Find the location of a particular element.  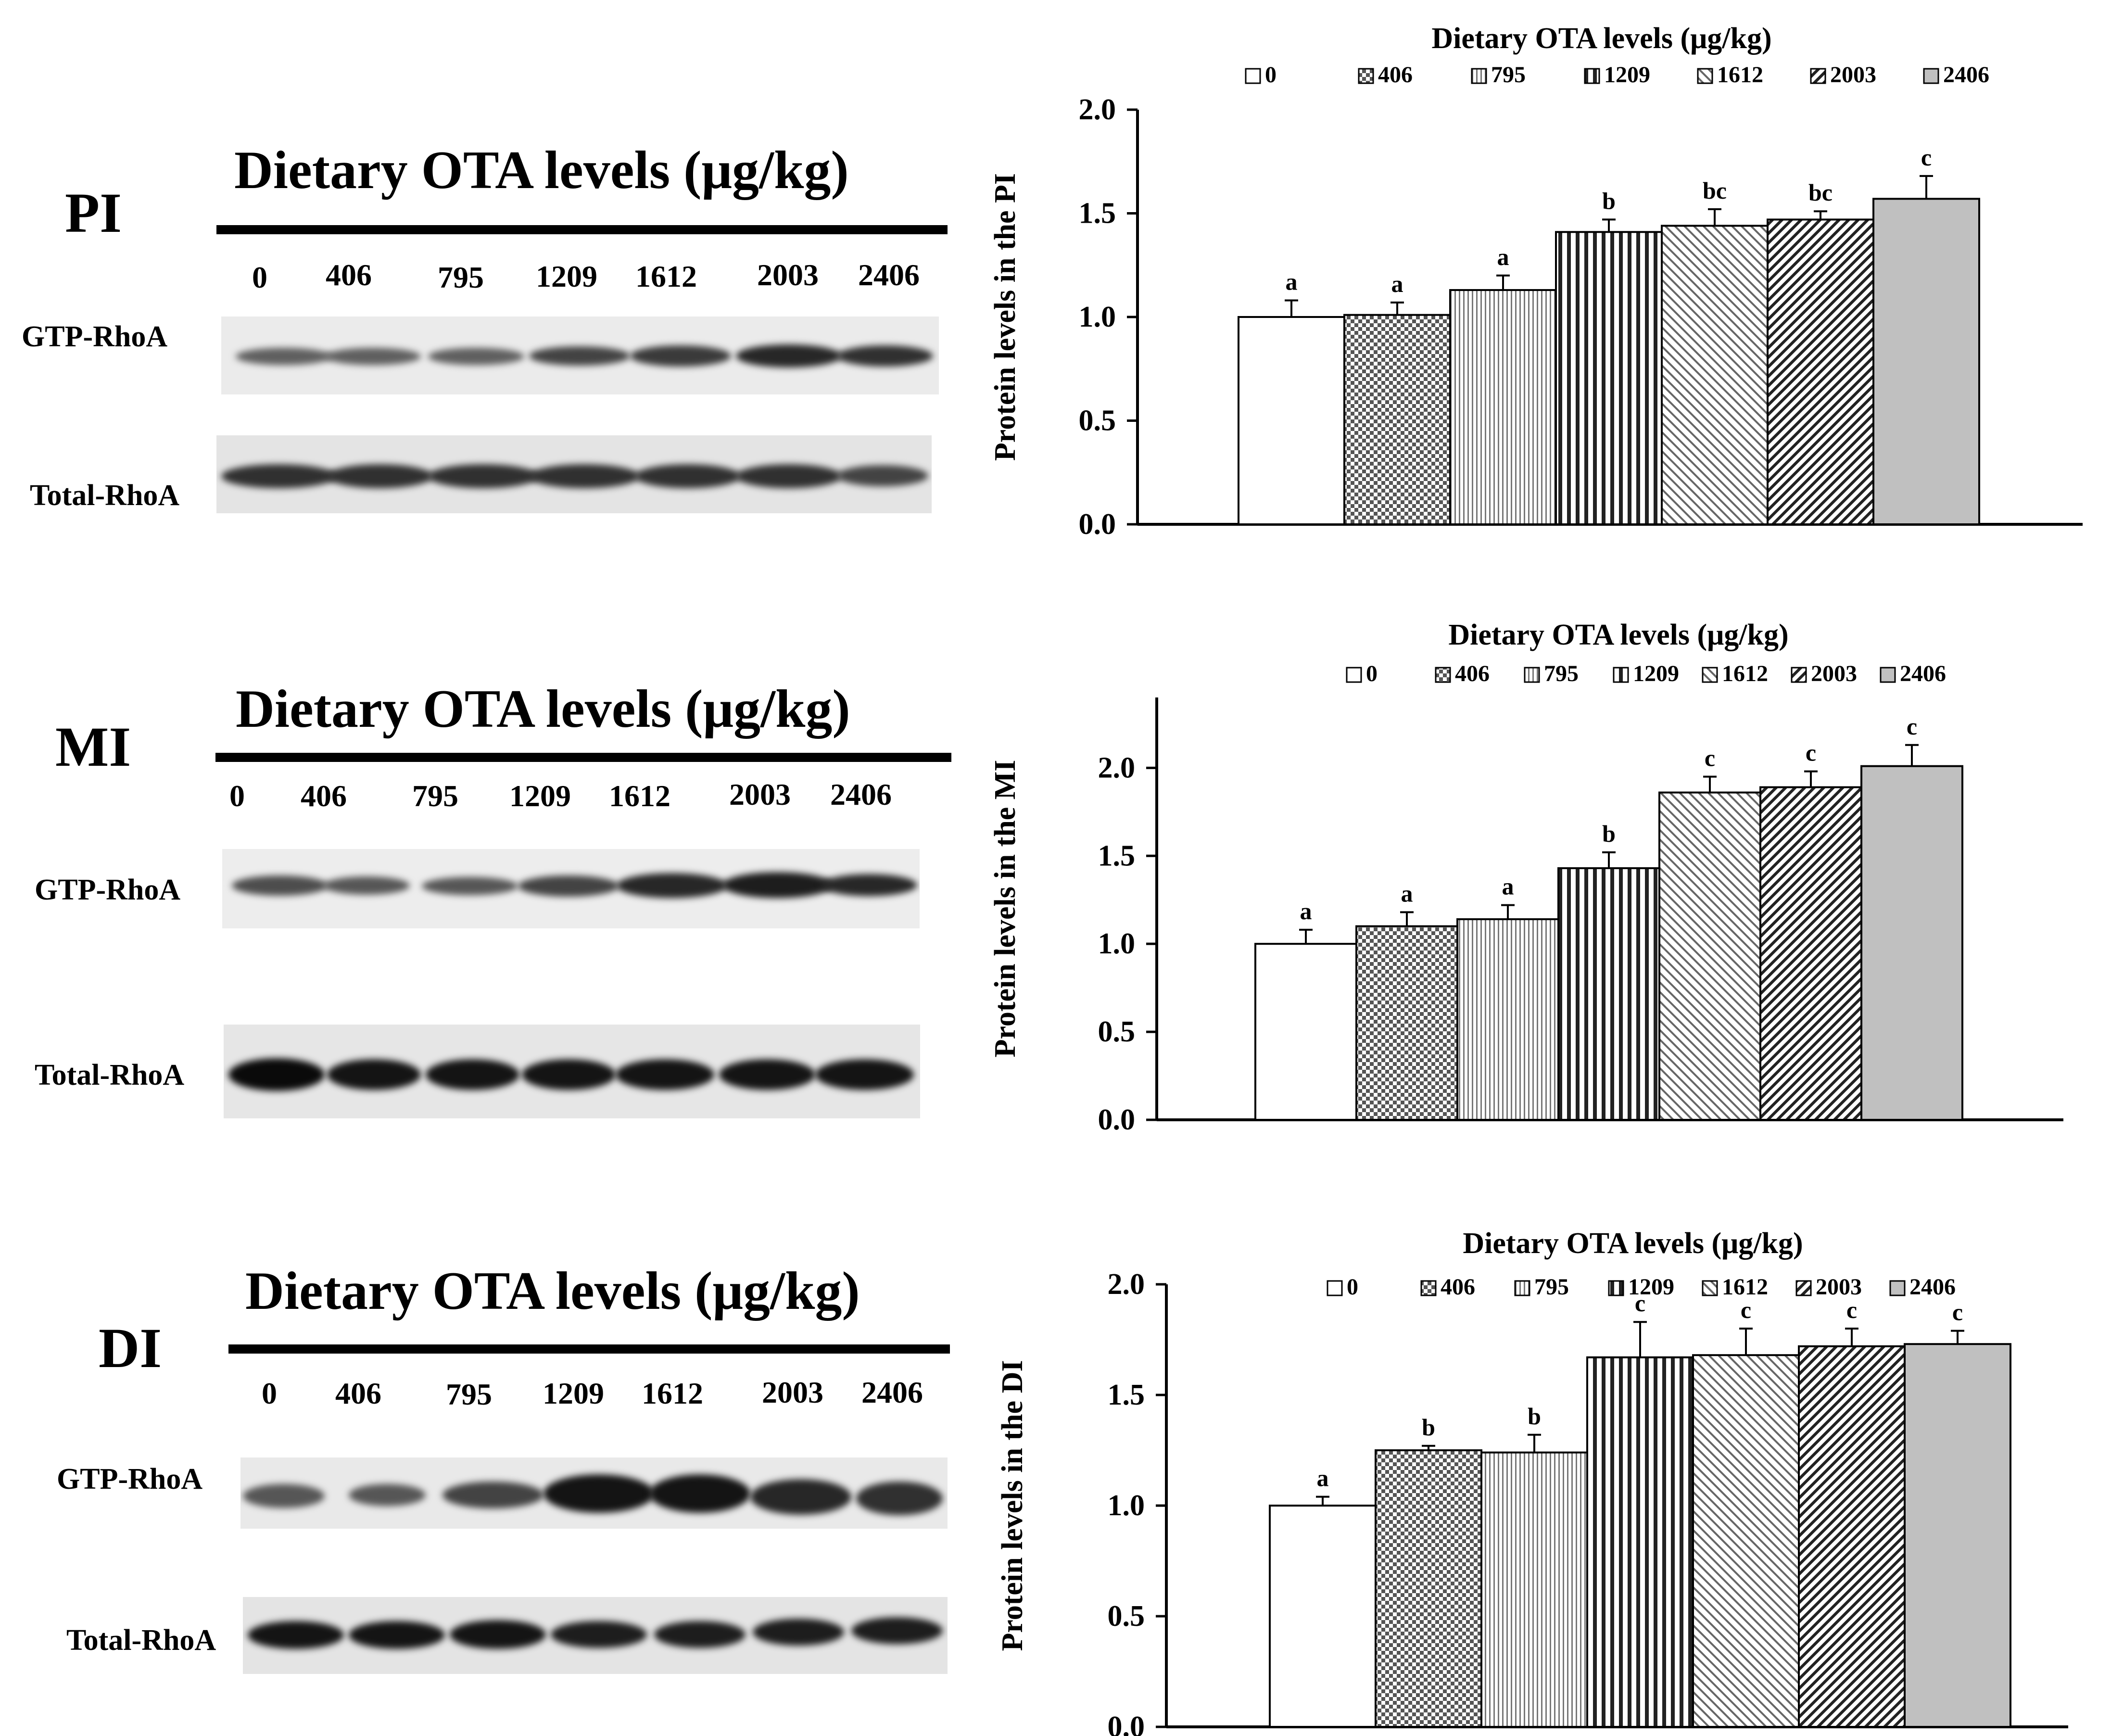

lane-label: 795 is located at coordinates (469, 1394).